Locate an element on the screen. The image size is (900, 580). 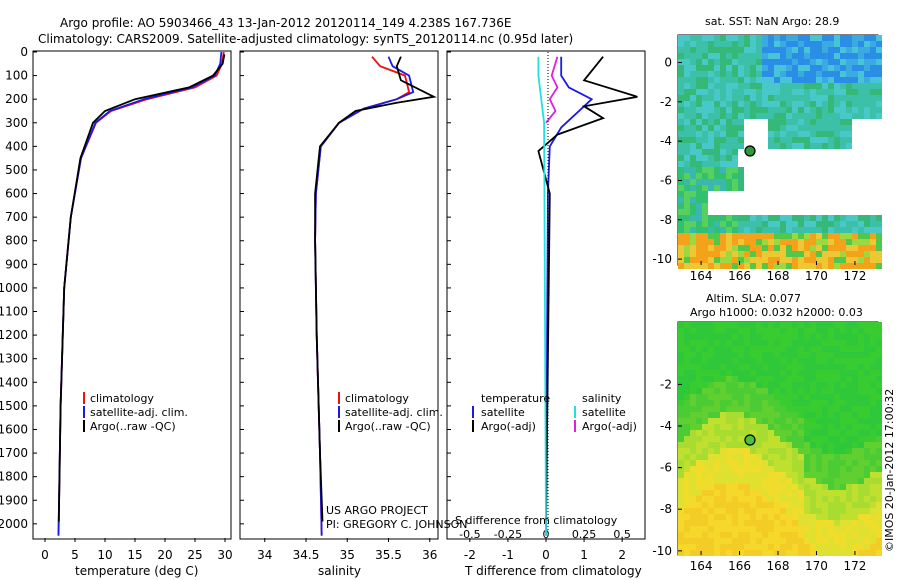
depth-tick-label: 1800 is located at coordinates (14, 477).